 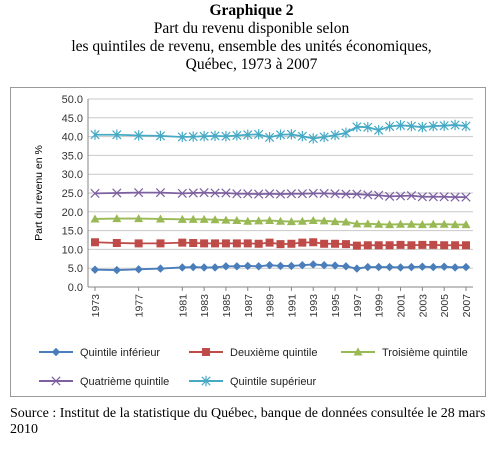 I want to click on y-tick-label: 20.0, so click(x=72, y=213).